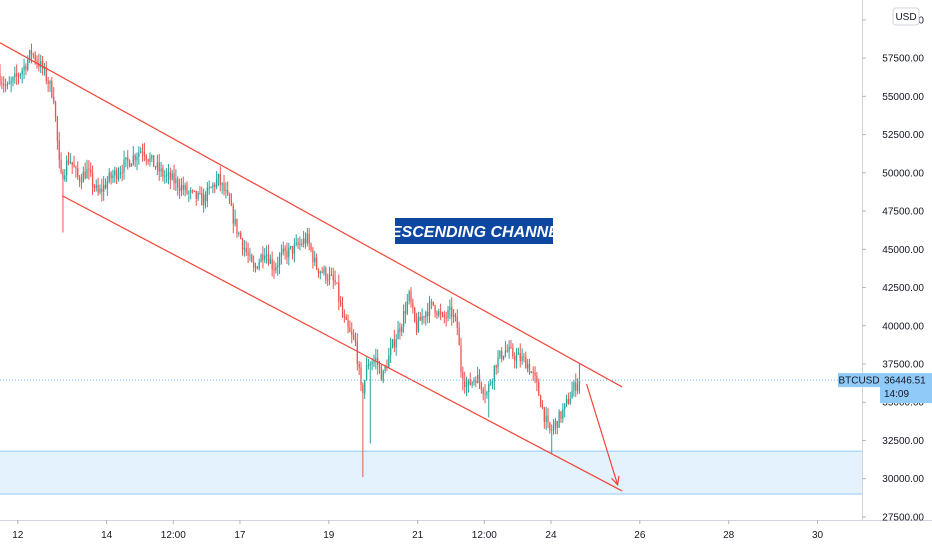  I want to click on time-tick-label: 17, so click(240, 535).